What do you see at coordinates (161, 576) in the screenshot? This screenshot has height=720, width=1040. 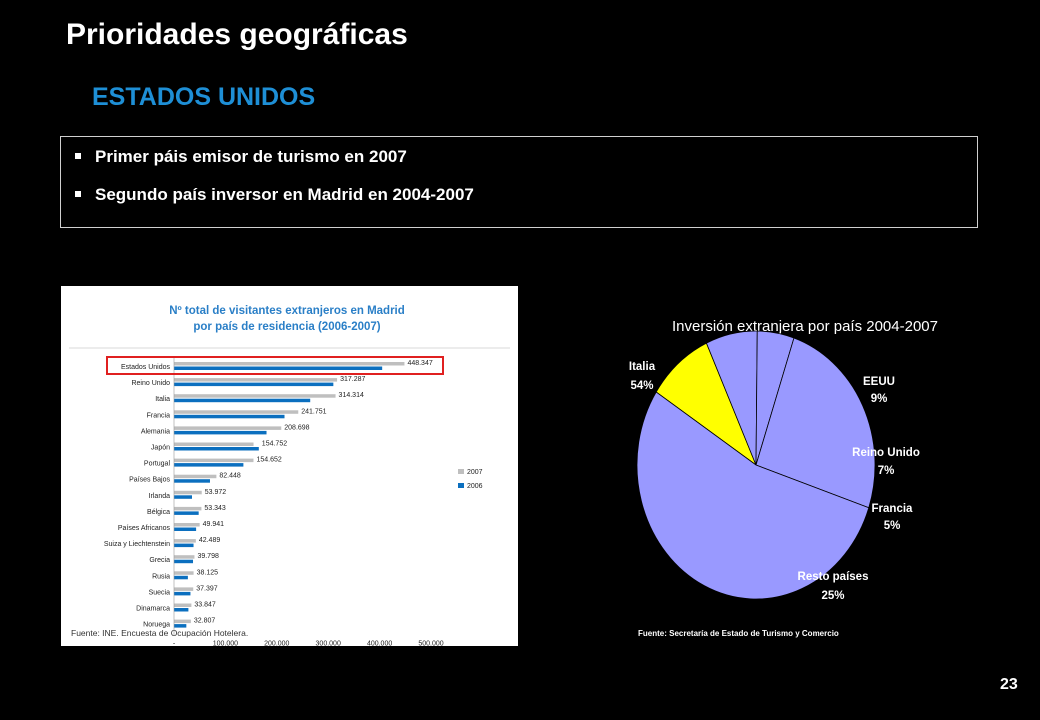 I see `bar-category-label: Rusia` at bounding box center [161, 576].